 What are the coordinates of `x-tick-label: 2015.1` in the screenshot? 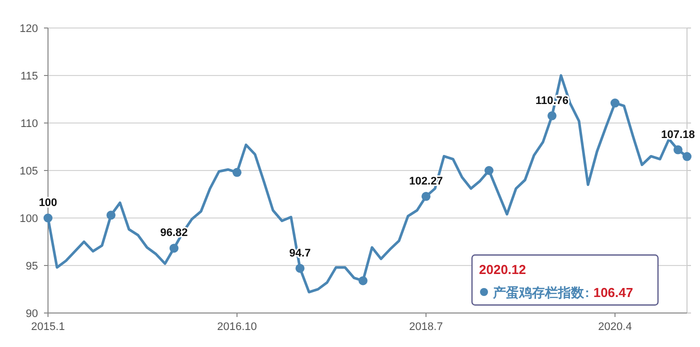 It's located at (48, 327).